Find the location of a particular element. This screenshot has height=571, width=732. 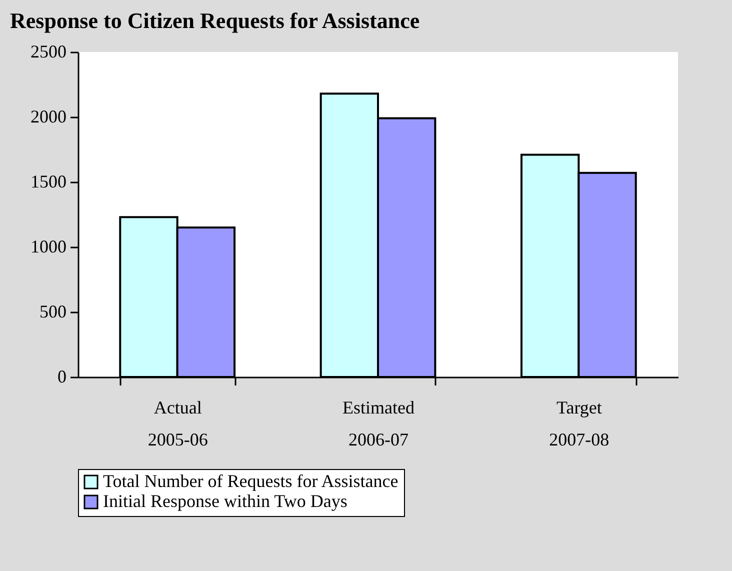

y-tick-label: 2500 is located at coordinates (48, 52).